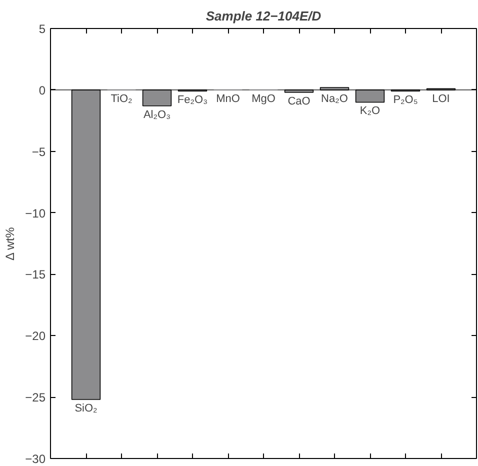 The image size is (478, 466). Describe the element at coordinates (299, 101) in the screenshot. I see `x-tick-label: CaO` at that location.